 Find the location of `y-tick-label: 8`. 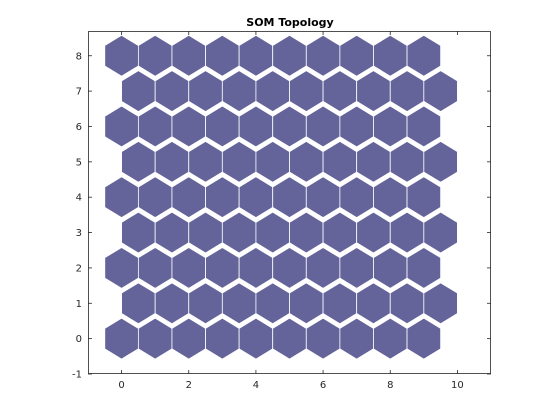

y-tick-label: 8 is located at coordinates (79, 56).